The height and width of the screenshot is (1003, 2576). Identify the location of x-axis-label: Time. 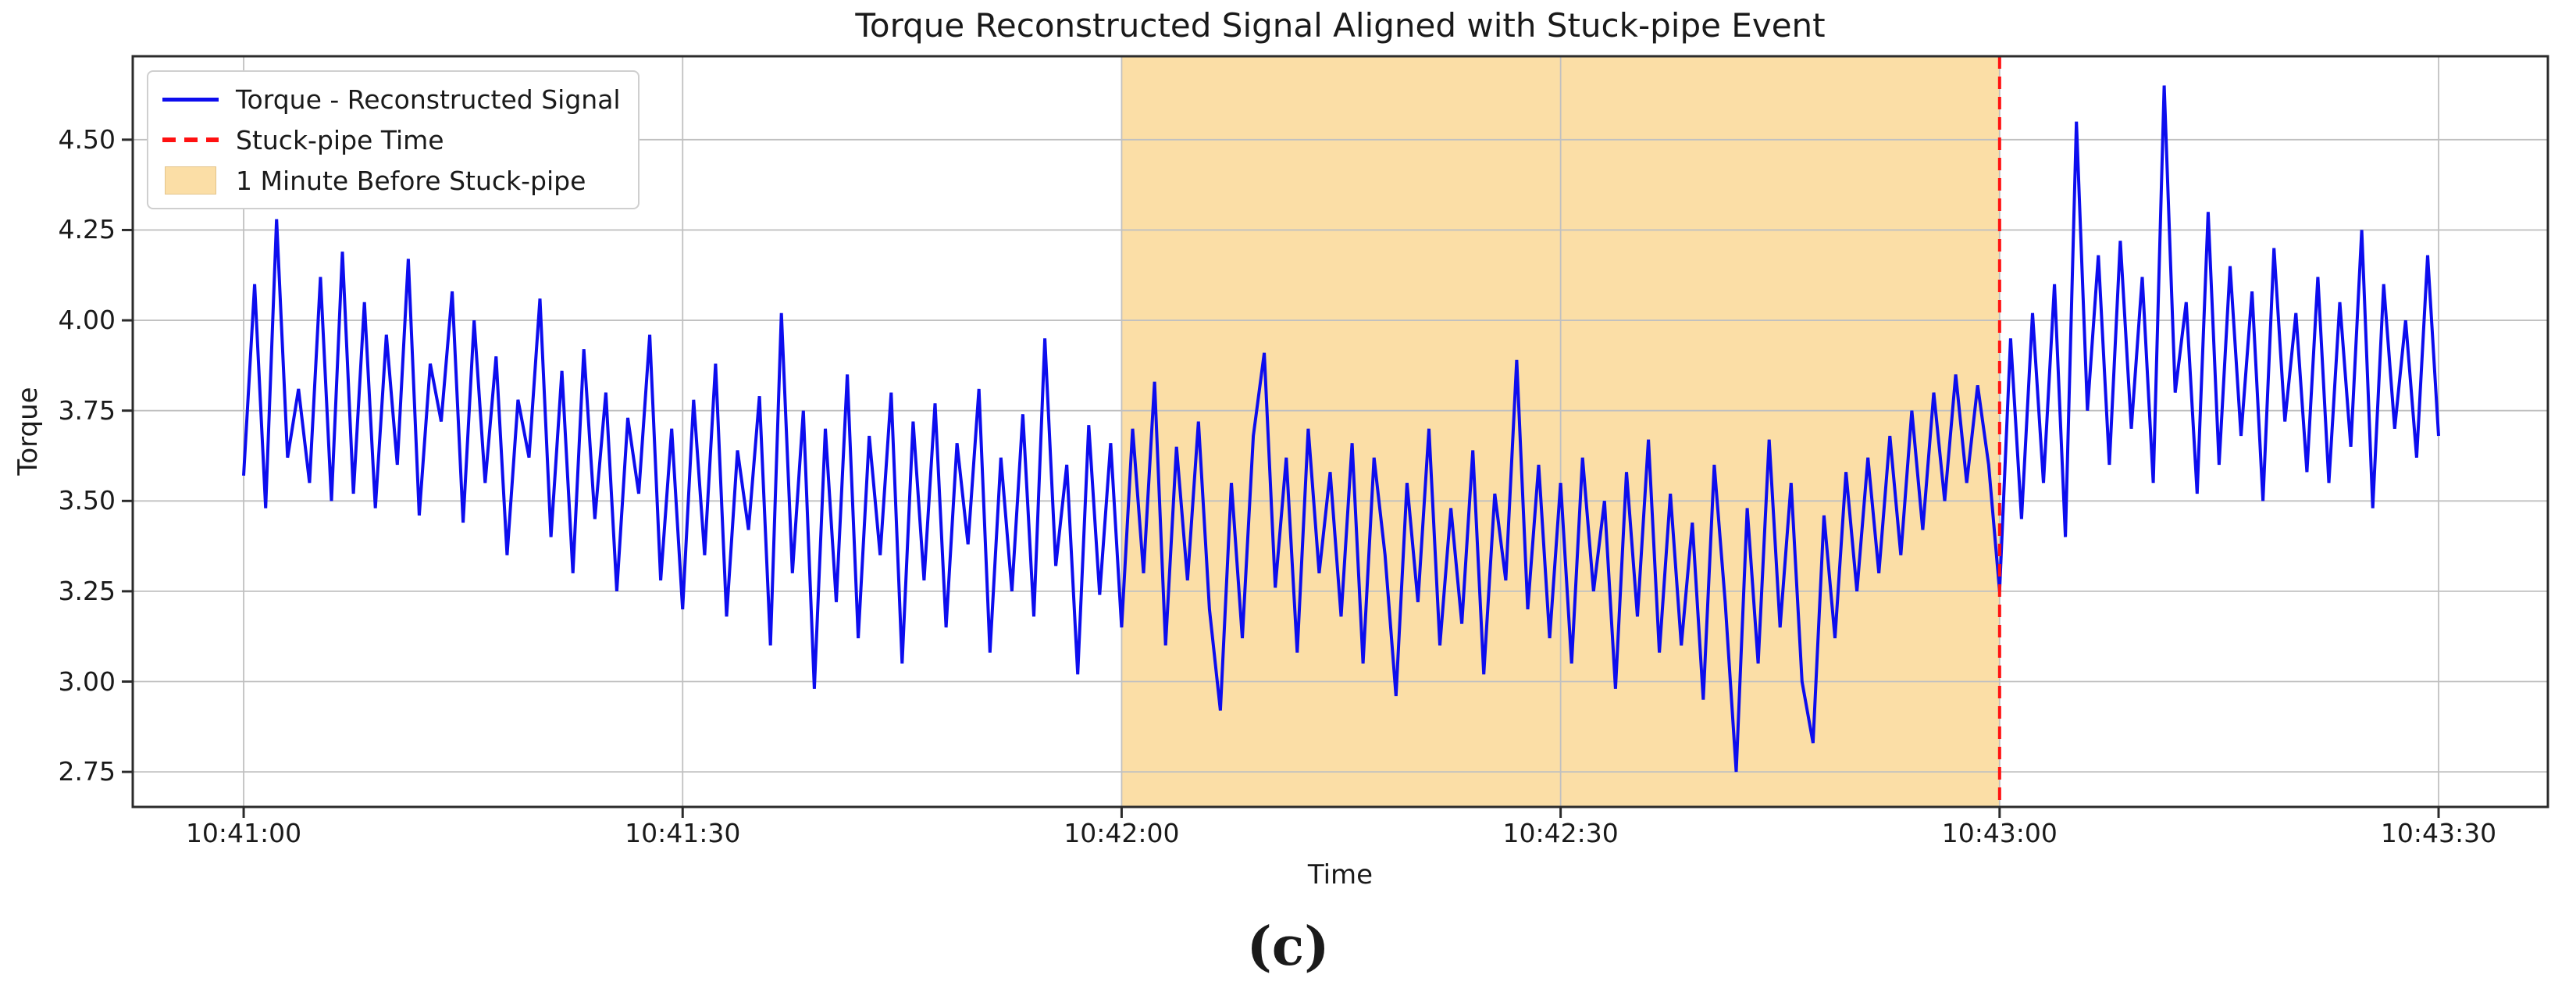
(1340, 875).